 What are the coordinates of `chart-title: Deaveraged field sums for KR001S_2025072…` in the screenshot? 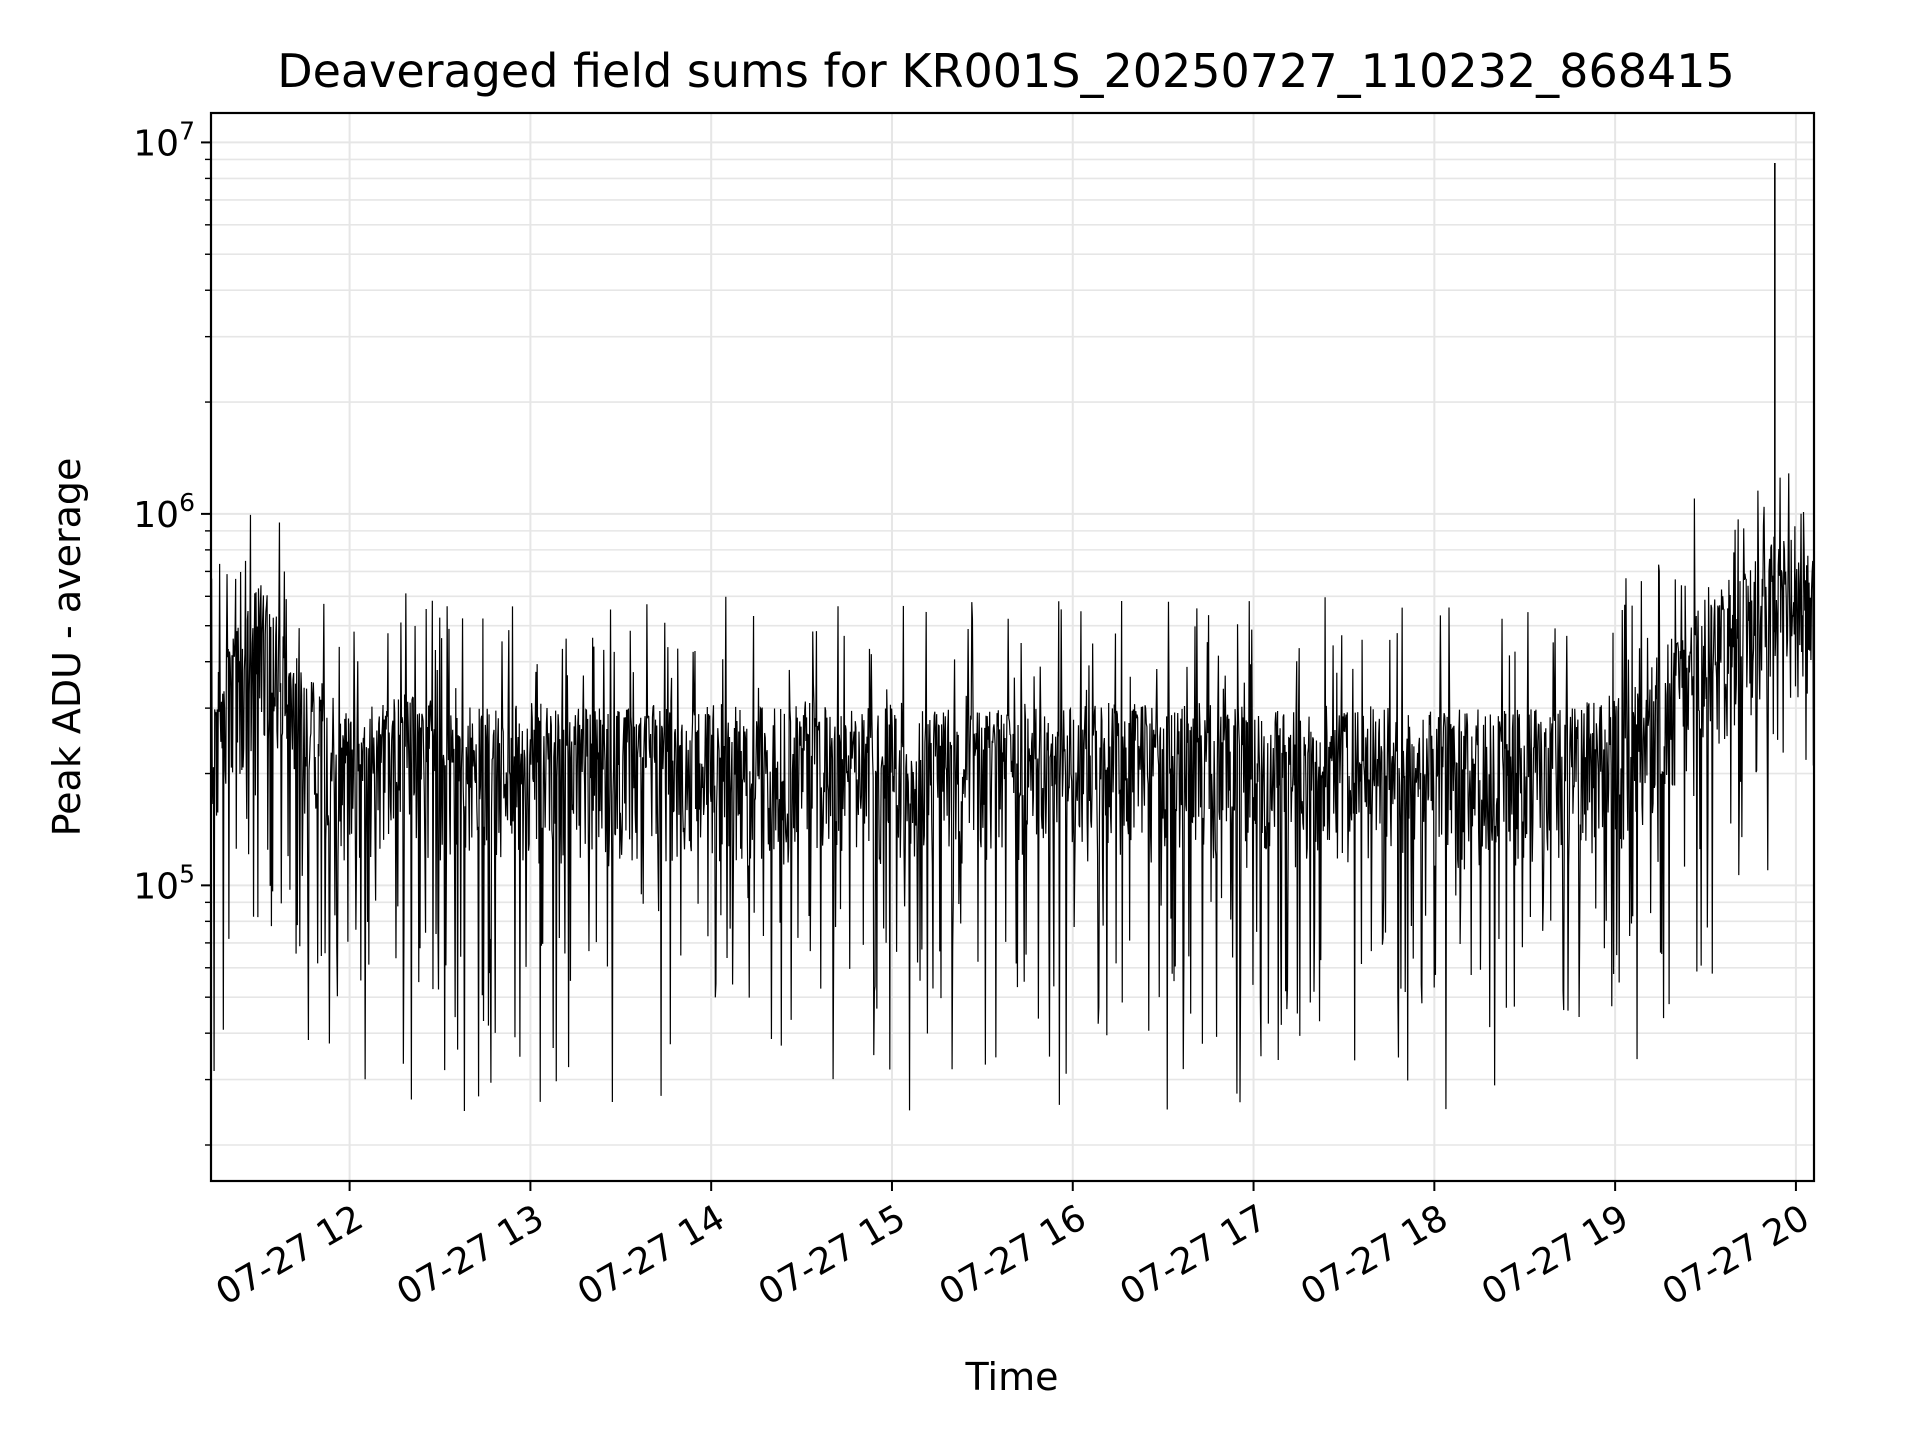 It's located at (1006, 71).